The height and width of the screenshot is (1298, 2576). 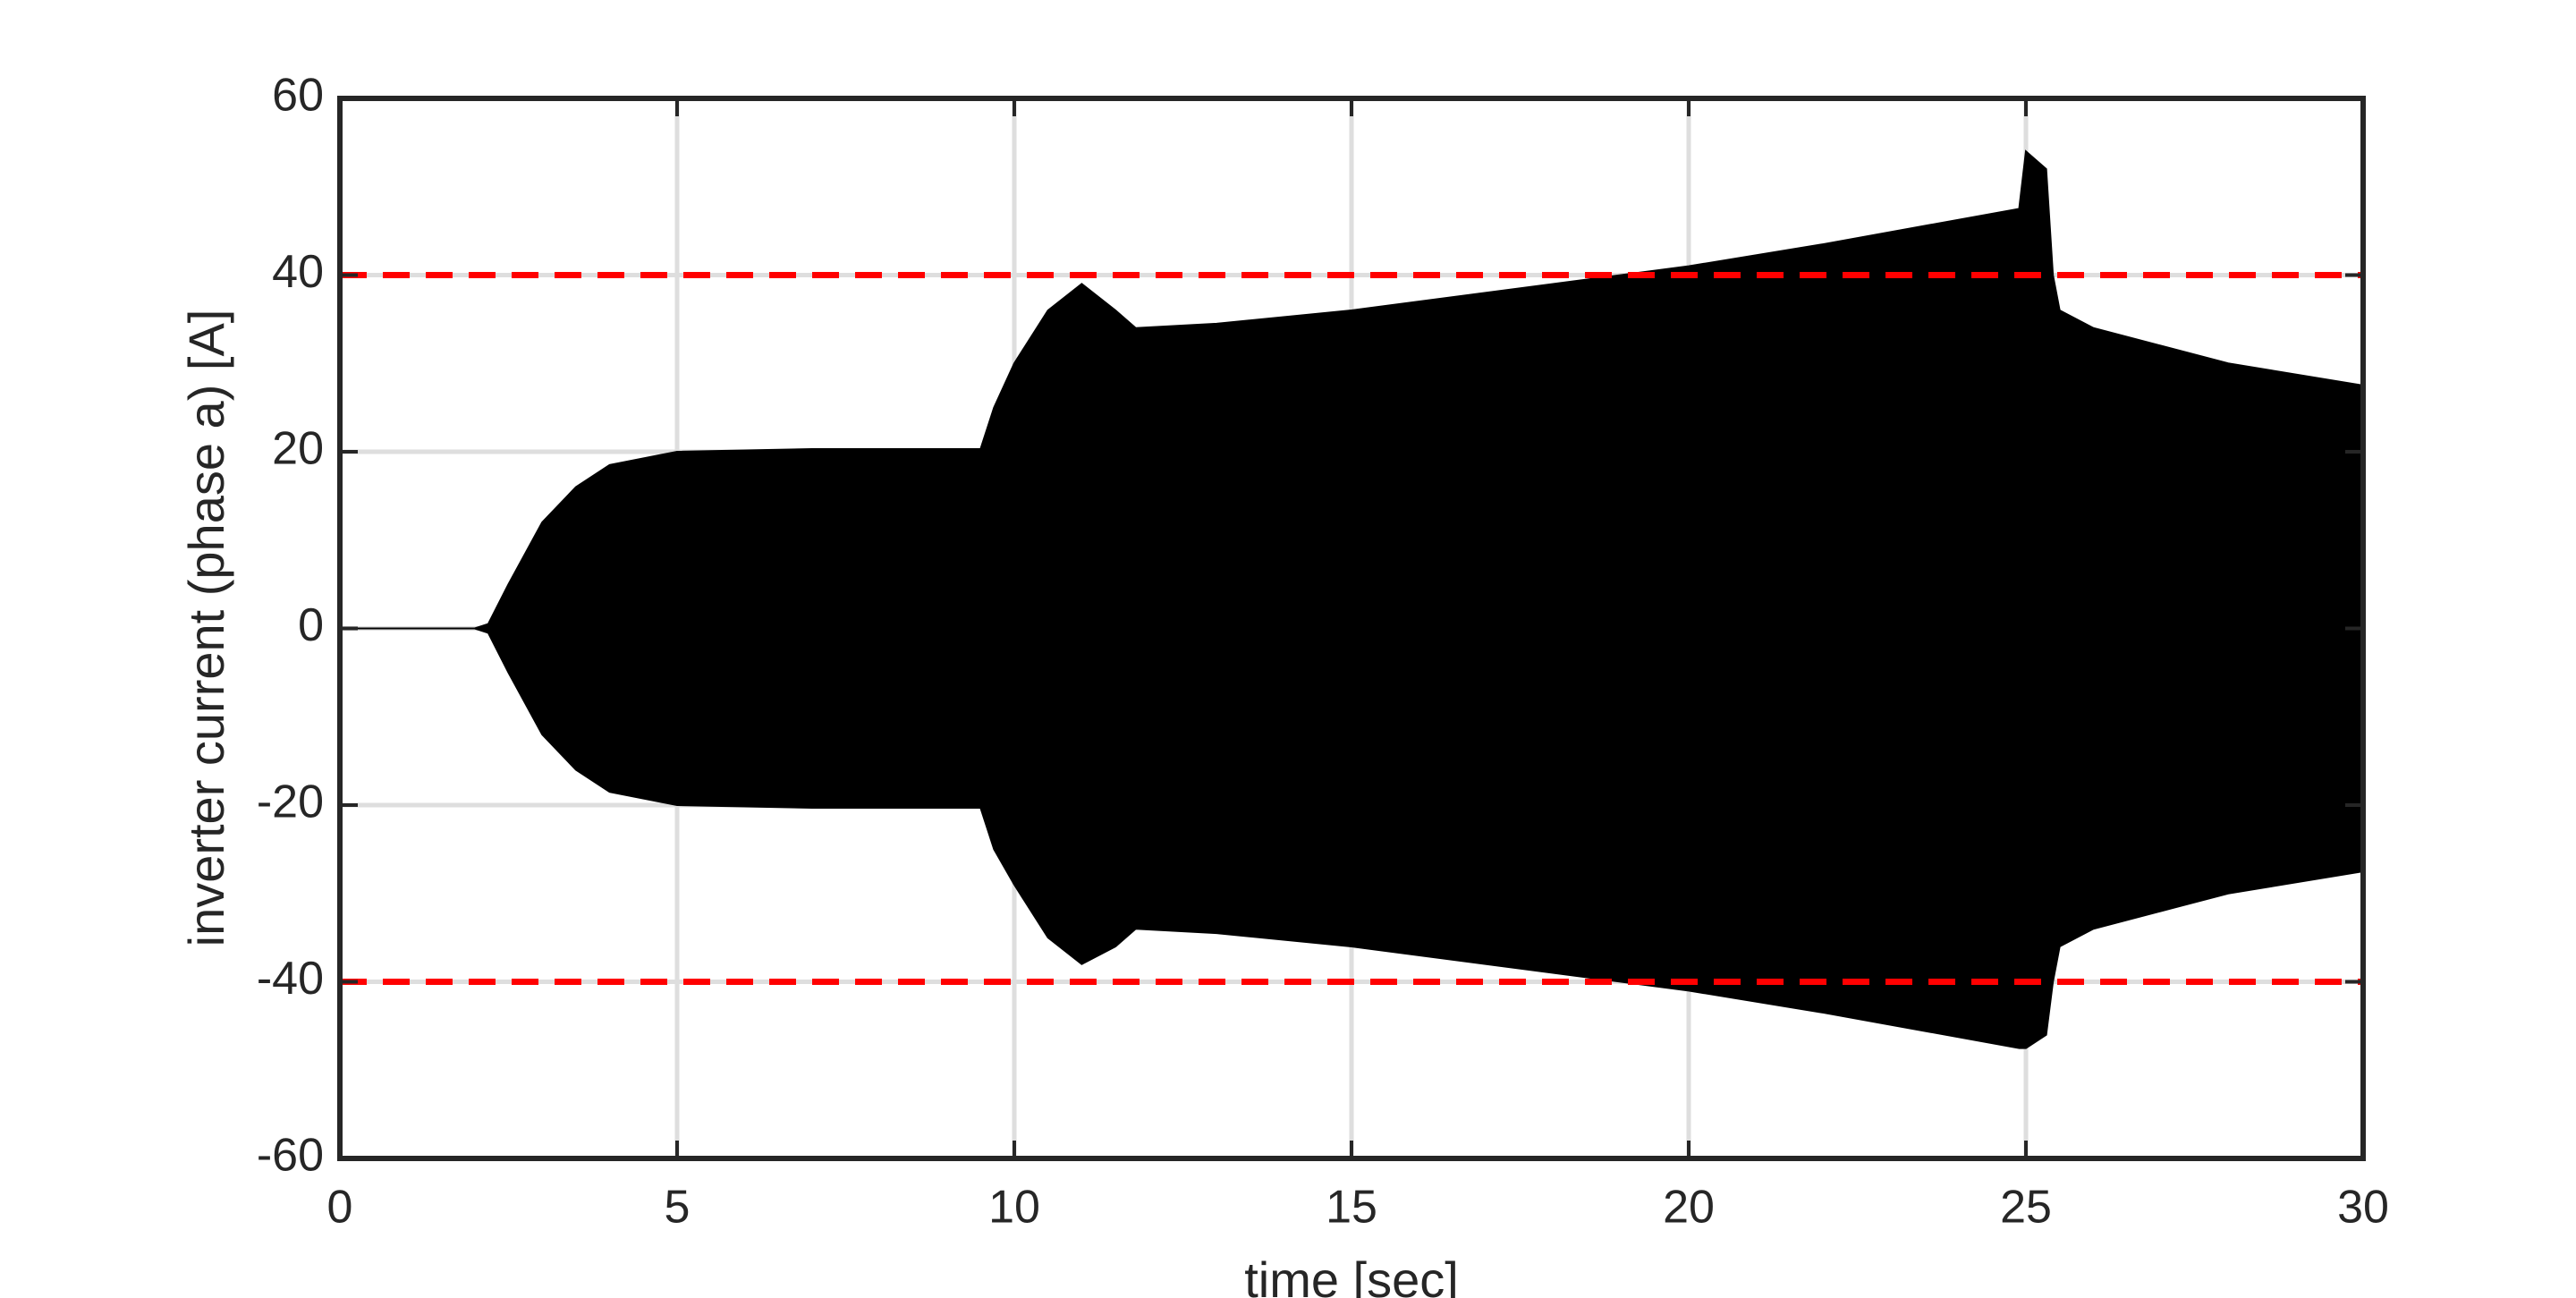 What do you see at coordinates (298, 449) in the screenshot?
I see `y-tick-label: 20` at bounding box center [298, 449].